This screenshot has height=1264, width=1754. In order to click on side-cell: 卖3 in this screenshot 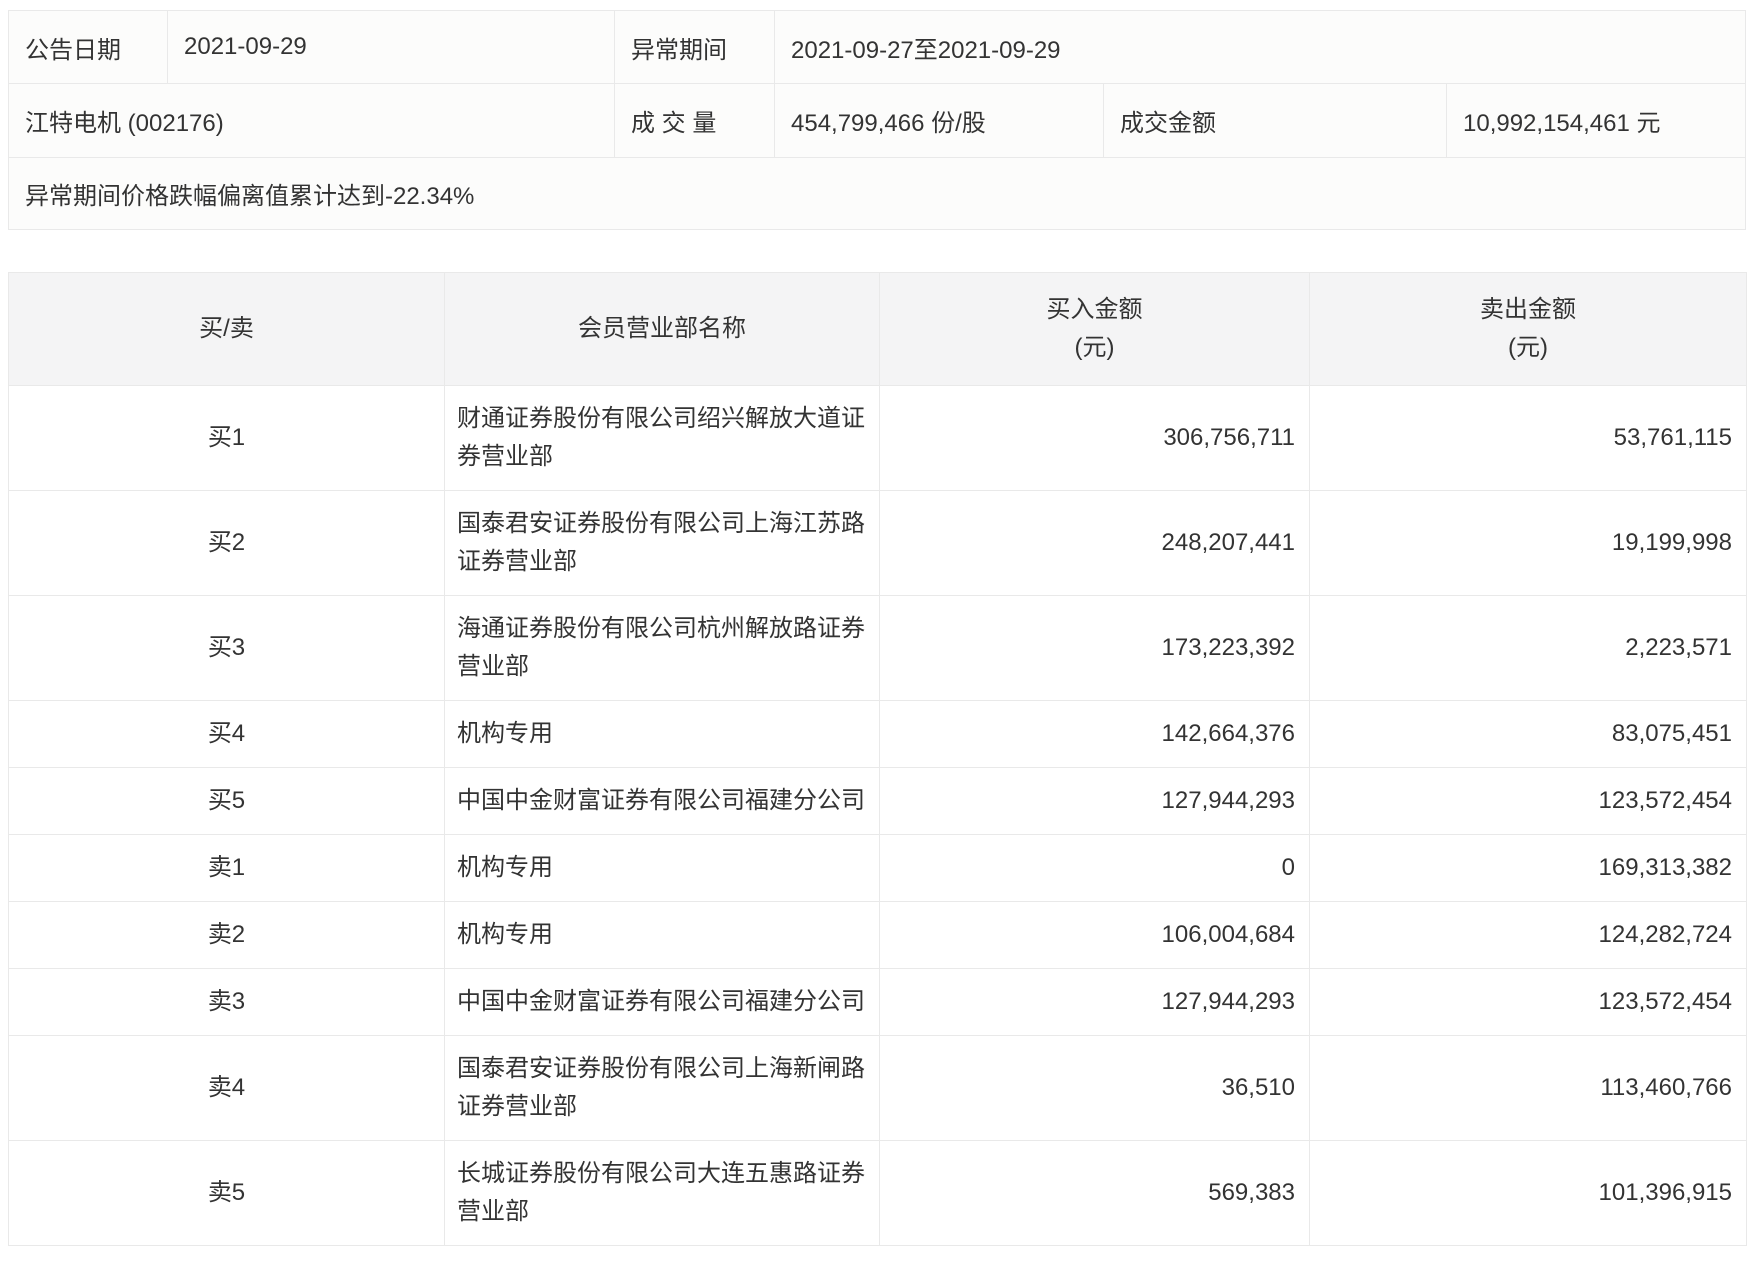, I will do `click(226, 1002)`.